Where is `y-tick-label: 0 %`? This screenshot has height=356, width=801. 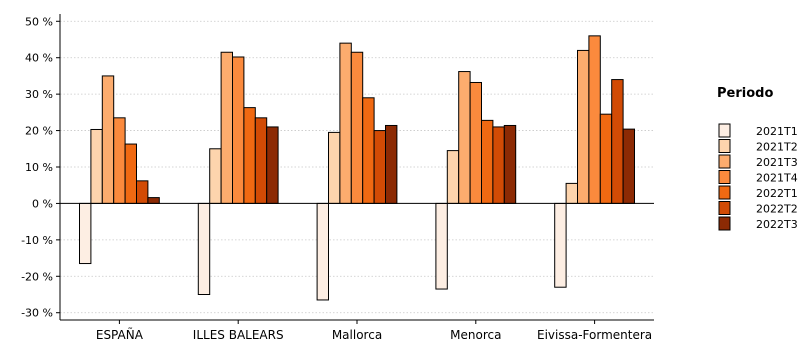
y-tick-label: 0 % is located at coordinates (42, 203).